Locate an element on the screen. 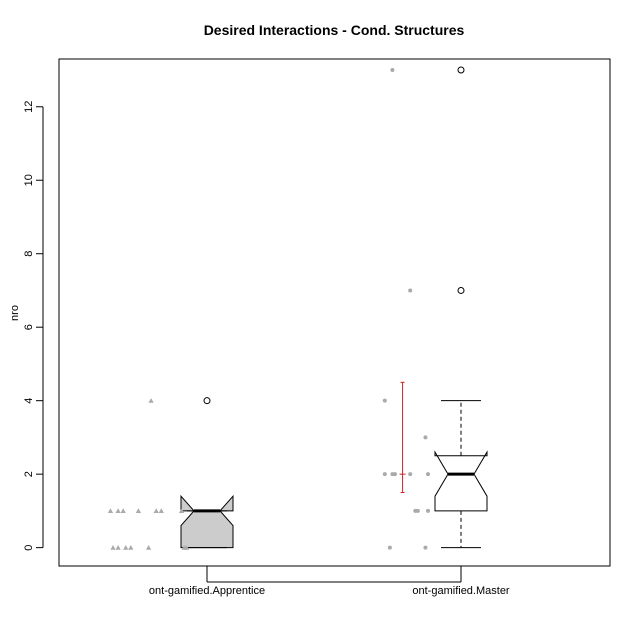 The height and width of the screenshot is (640, 640). errorbar is located at coordinates (402, 437).